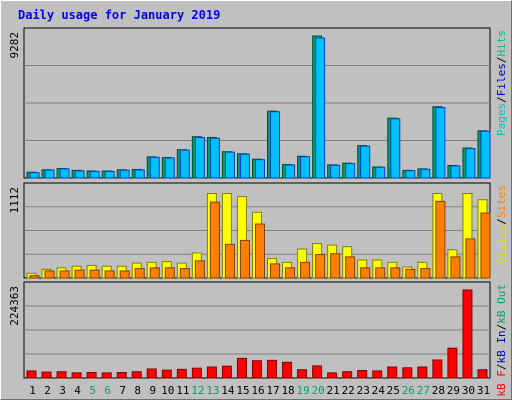 Image resolution: width=512 pixels, height=400 pixels. I want to click on day-label-15: 15, so click(242, 390).